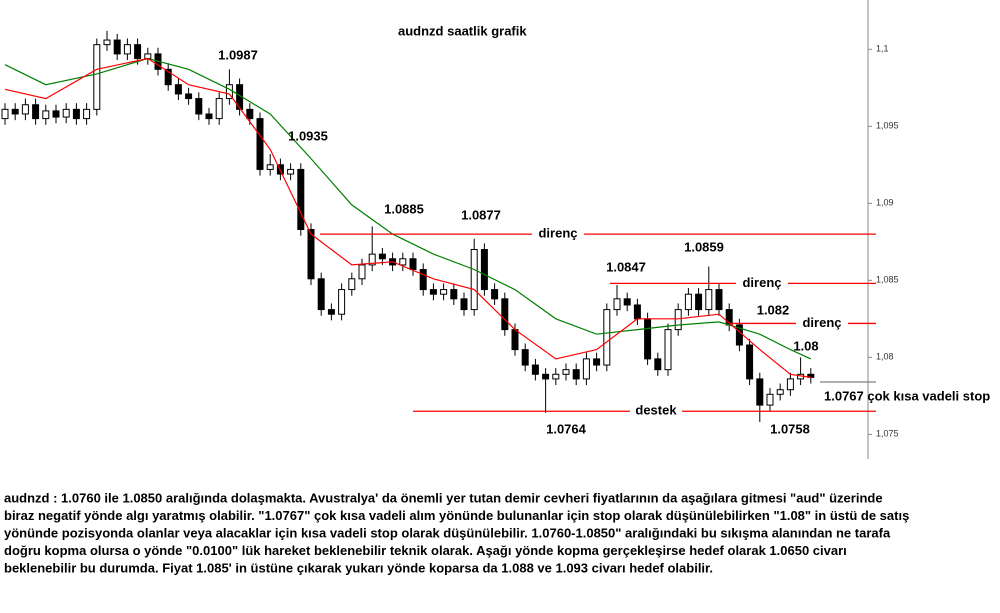  Describe the element at coordinates (462, 30) in the screenshot. I see `chart-title: audnzd saatlik grafik` at that location.